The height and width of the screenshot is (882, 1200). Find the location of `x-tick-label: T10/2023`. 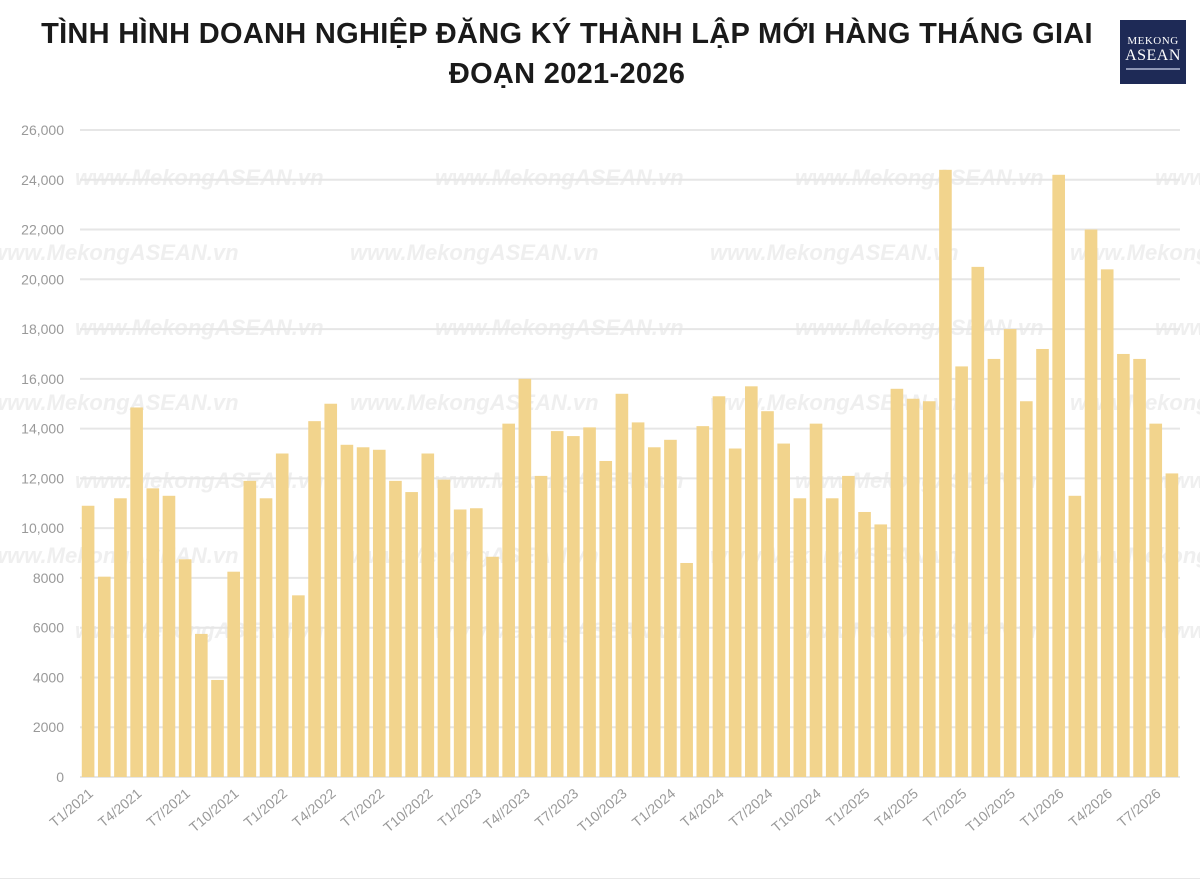

x-tick-label: T10/2023 is located at coordinates (602, 810).